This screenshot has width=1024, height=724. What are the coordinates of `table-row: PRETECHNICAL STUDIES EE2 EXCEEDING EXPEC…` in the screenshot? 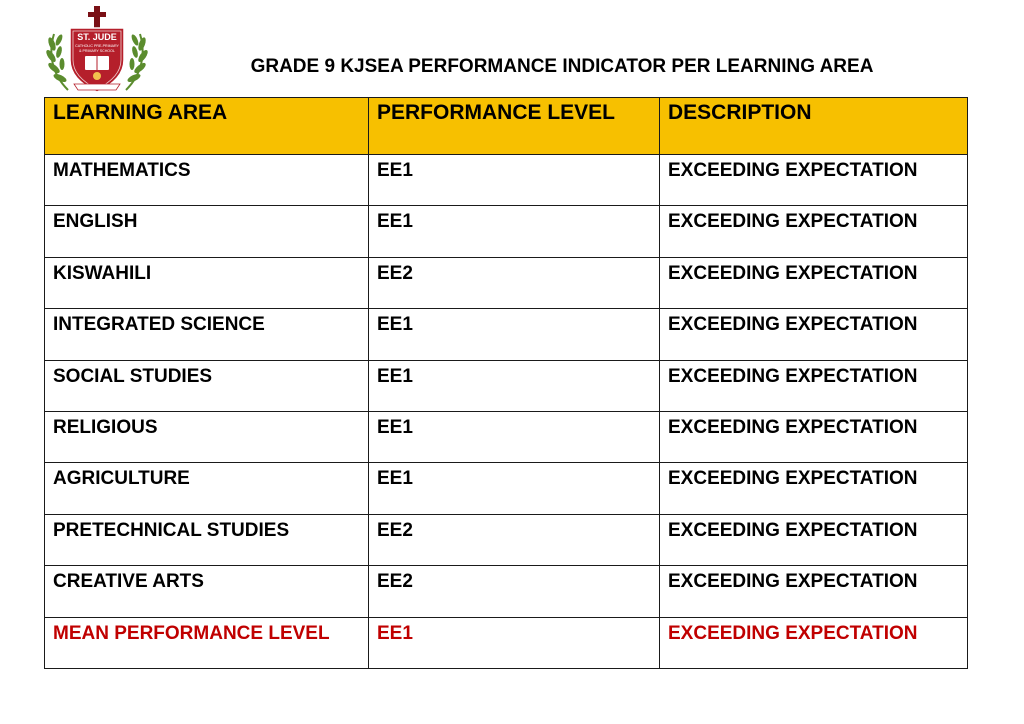 It's located at (506, 540).